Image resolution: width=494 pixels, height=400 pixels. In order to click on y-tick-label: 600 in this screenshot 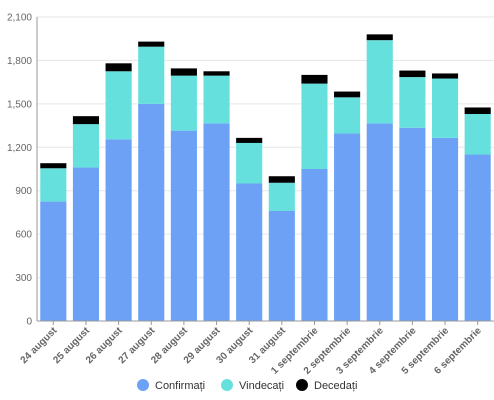, I will do `click(23, 235)`.